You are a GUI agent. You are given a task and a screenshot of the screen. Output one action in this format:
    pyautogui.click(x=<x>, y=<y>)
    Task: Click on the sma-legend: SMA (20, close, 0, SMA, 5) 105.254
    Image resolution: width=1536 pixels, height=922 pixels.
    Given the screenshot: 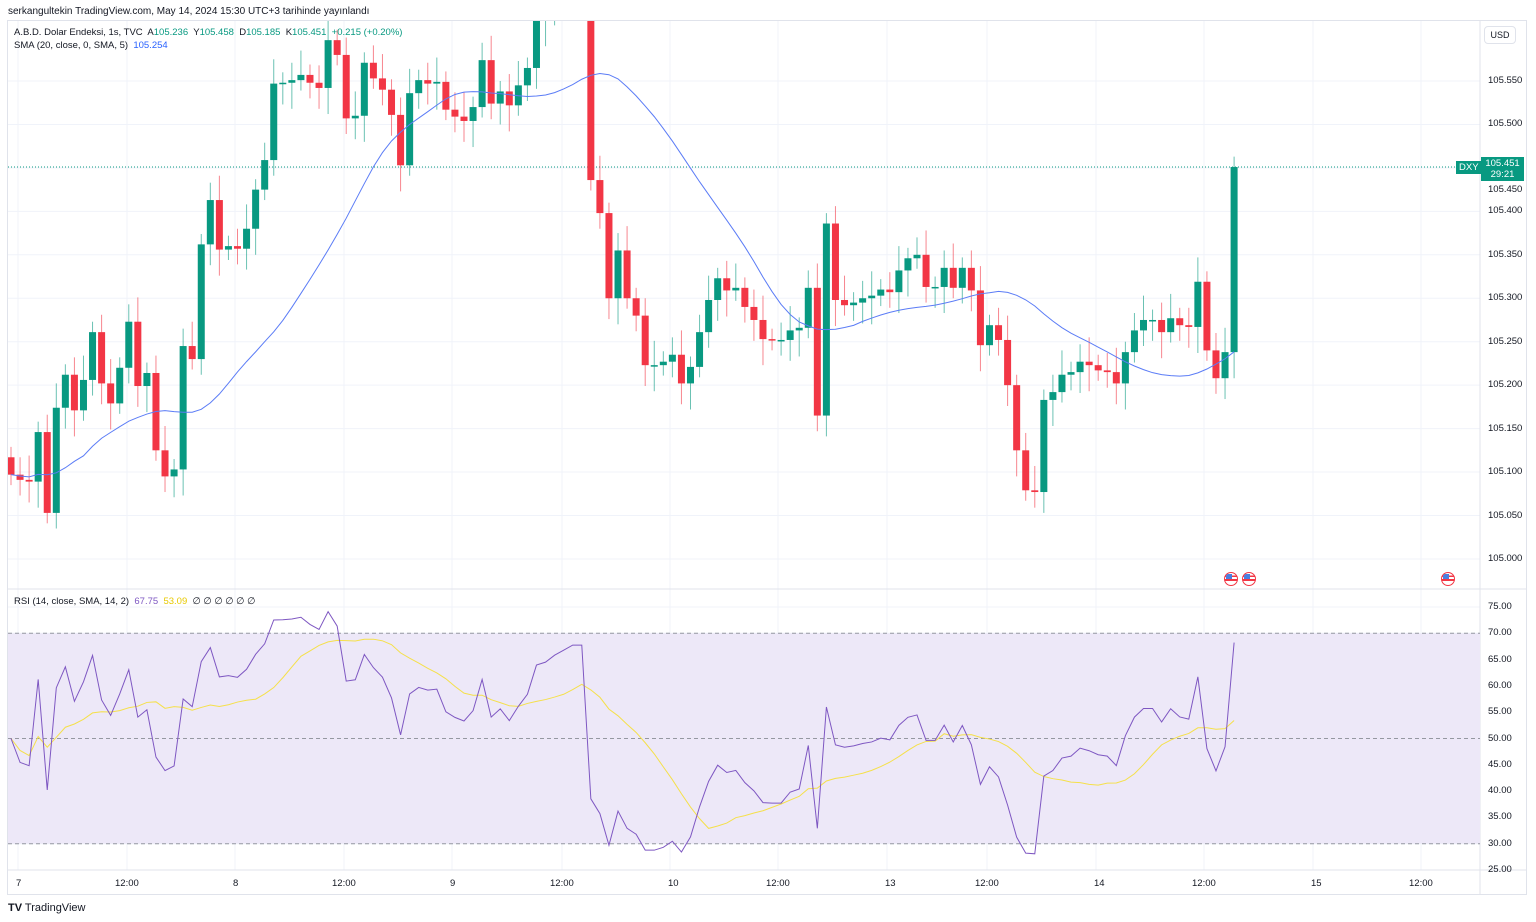 What is the action you would take?
    pyautogui.click(x=91, y=45)
    